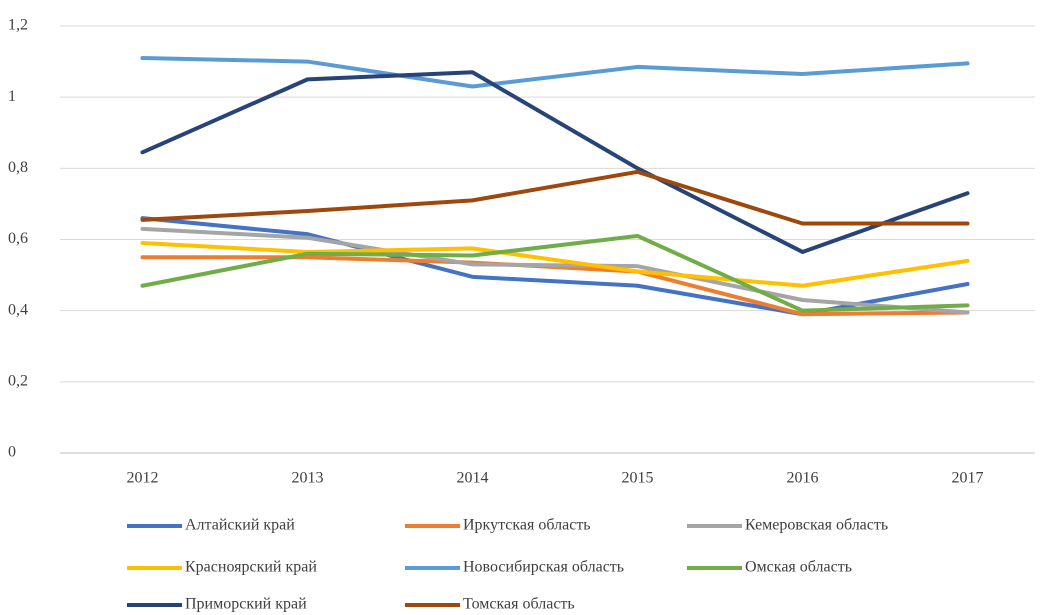 Image resolution: width=1040 pixels, height=615 pixels. What do you see at coordinates (308, 478) in the screenshot?
I see `x-tick-label: 2013` at bounding box center [308, 478].